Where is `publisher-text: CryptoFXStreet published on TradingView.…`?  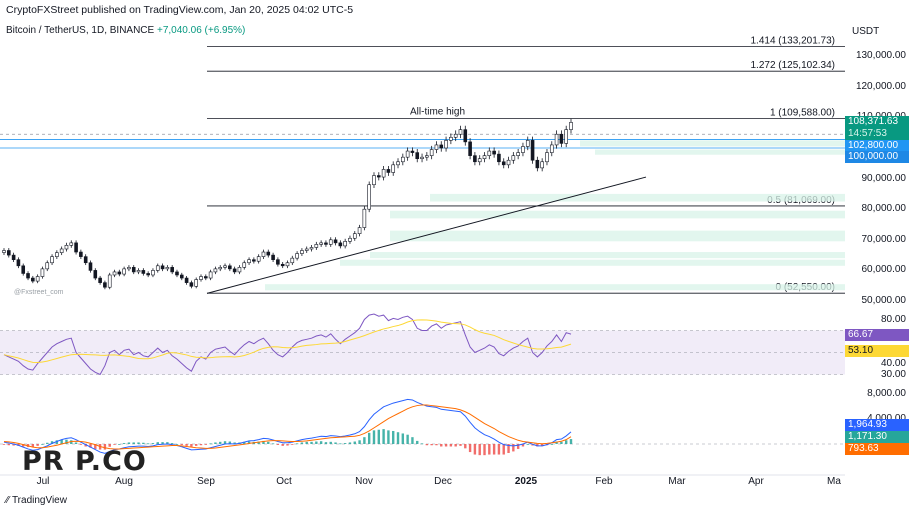 publisher-text: CryptoFXStreet published on TradingView.… is located at coordinates (180, 10).